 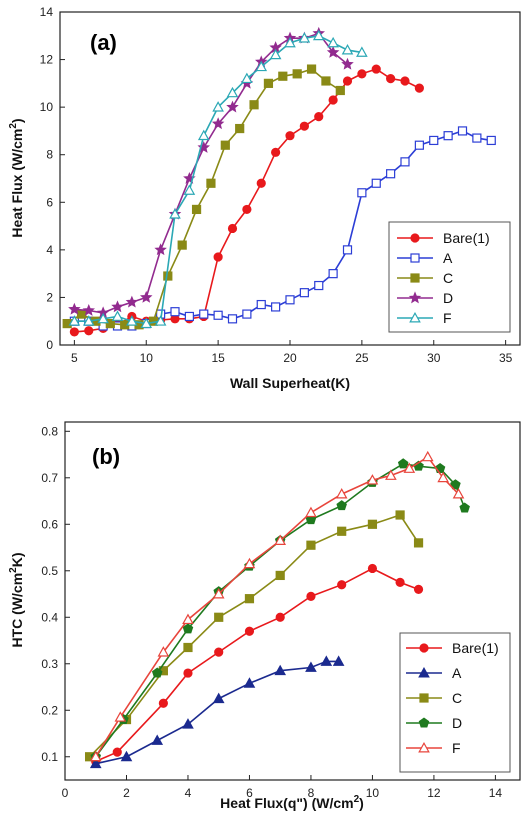 I want to click on legend-item: A, so click(x=425, y=258).